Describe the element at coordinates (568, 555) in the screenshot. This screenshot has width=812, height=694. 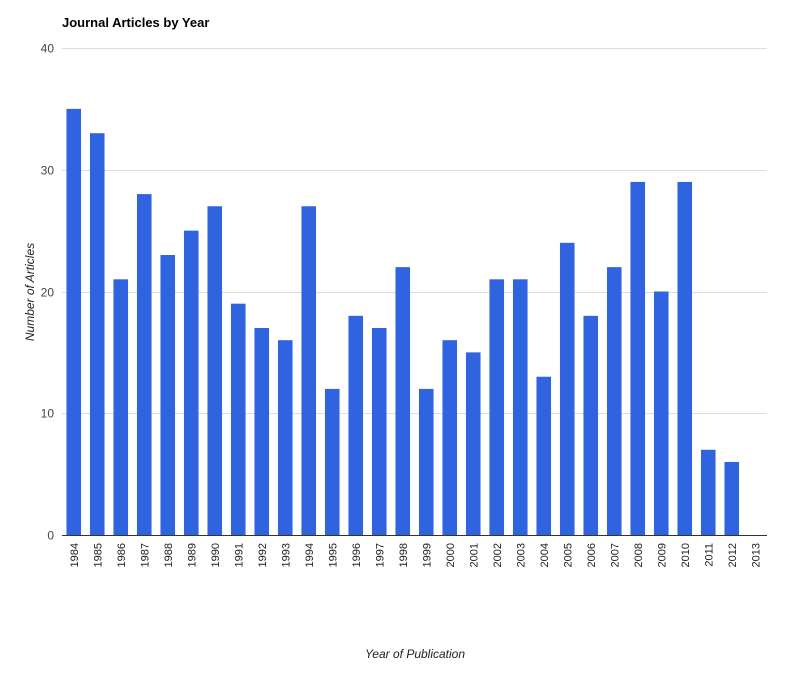
I see `x-tick-label: 2005` at that location.